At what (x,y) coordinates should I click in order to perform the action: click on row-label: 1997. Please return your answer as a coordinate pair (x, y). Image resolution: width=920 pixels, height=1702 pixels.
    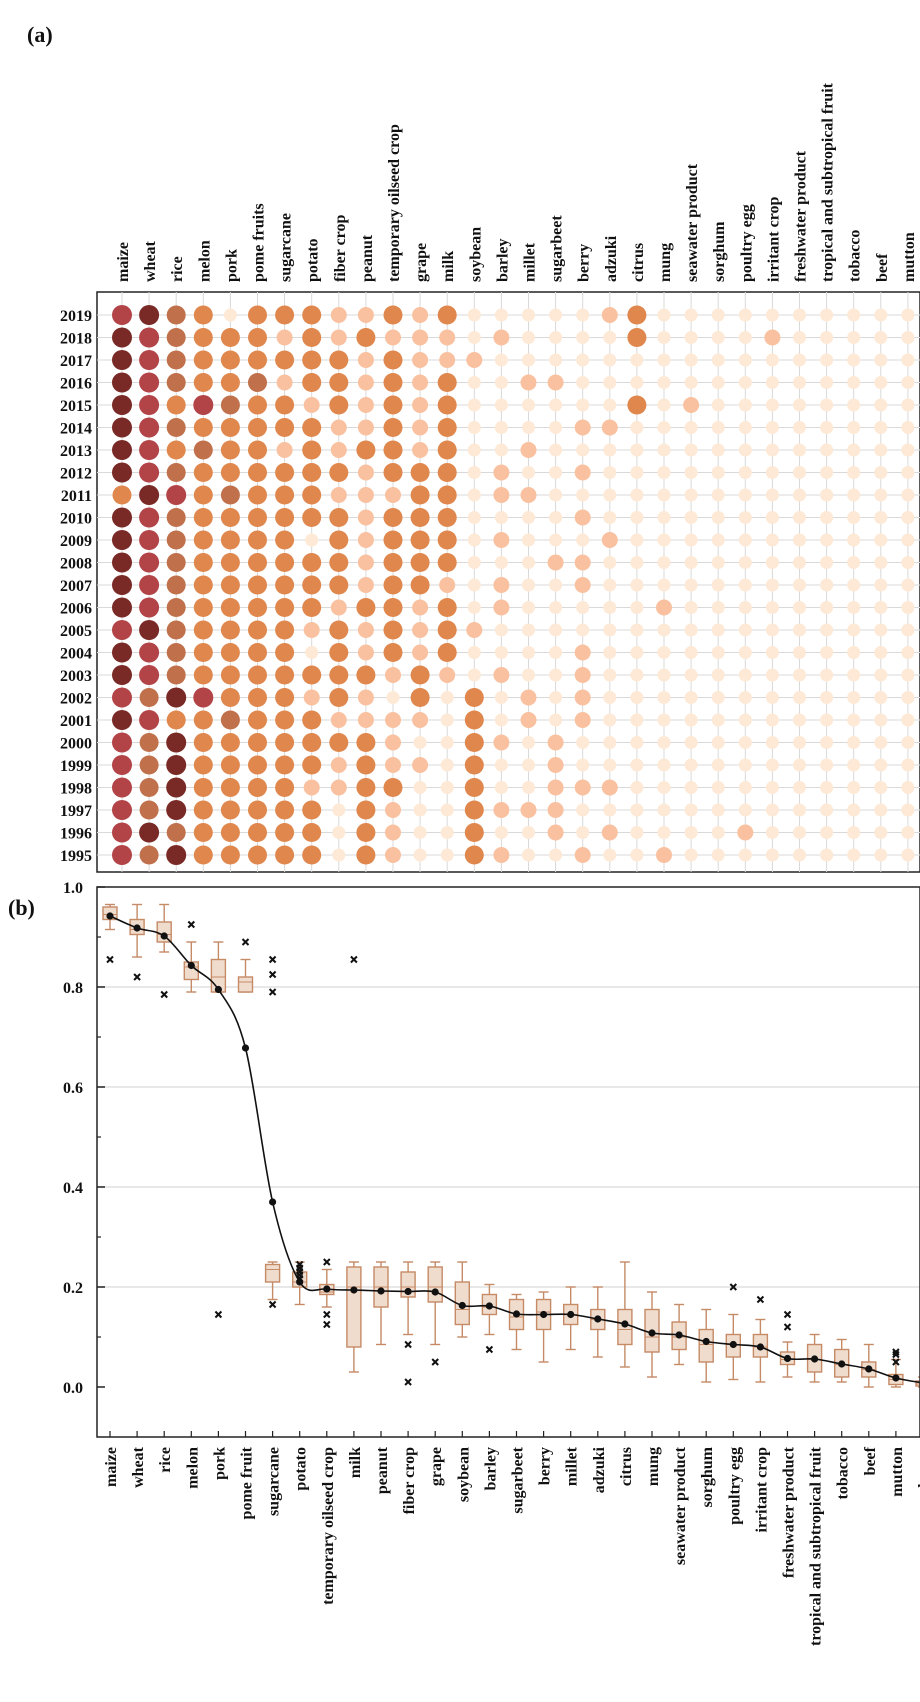
    Looking at the image, I should click on (76, 811).